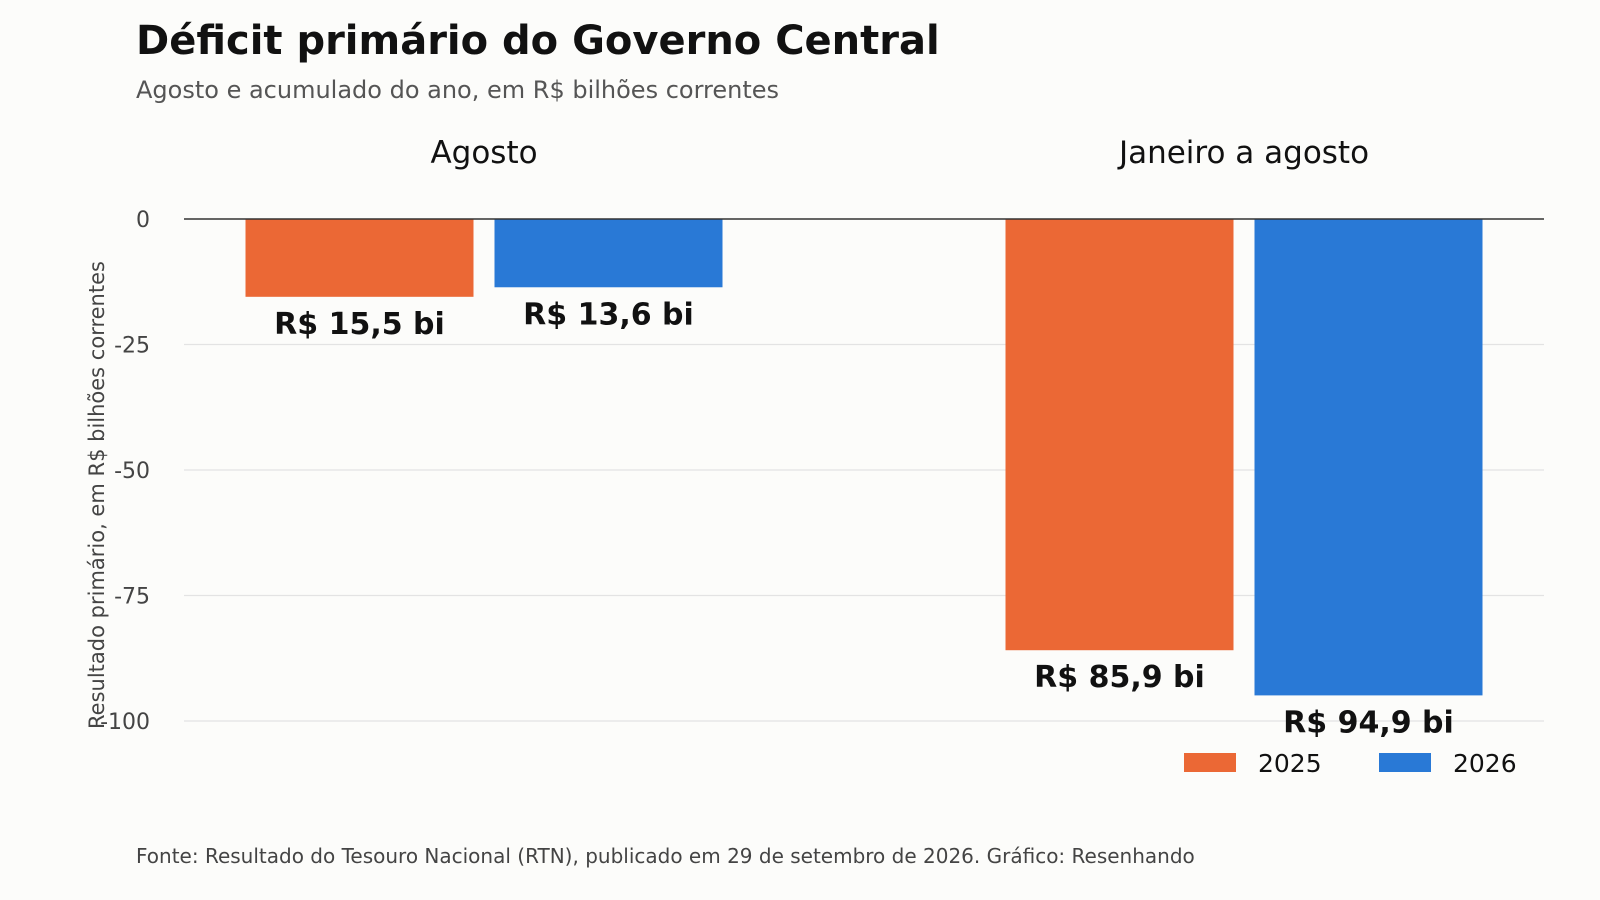  What do you see at coordinates (1210, 762) in the screenshot?
I see `legend-swatch-2025` at bounding box center [1210, 762].